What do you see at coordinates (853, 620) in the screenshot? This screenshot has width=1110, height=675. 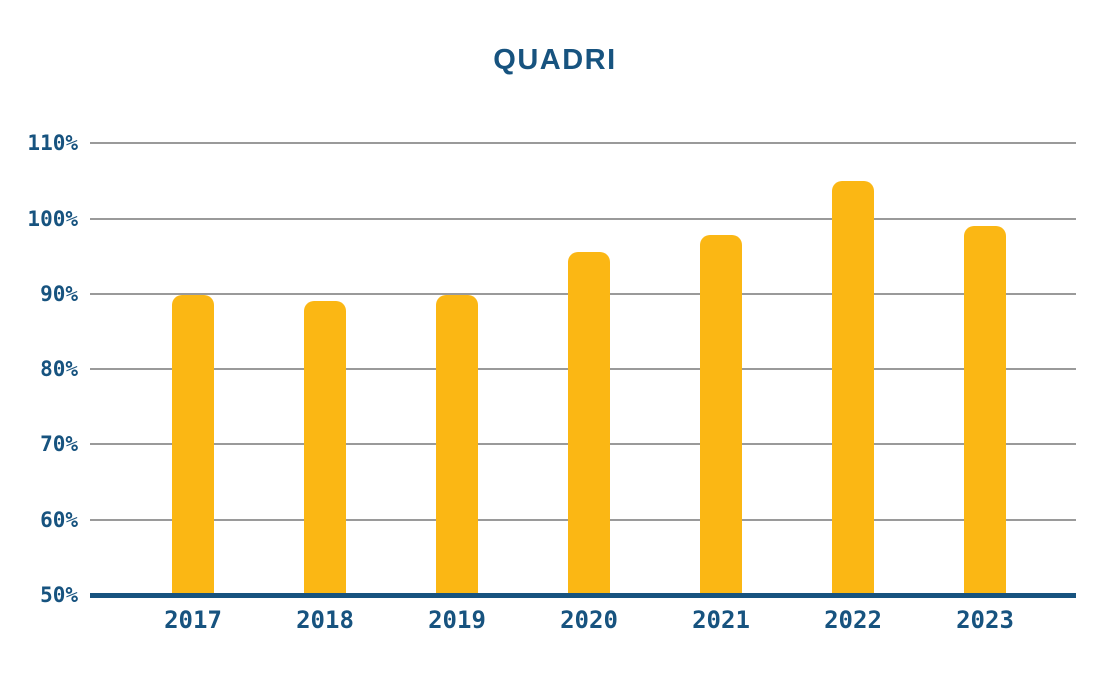 I see `x-axis-tick-label-2022: 2022` at bounding box center [853, 620].